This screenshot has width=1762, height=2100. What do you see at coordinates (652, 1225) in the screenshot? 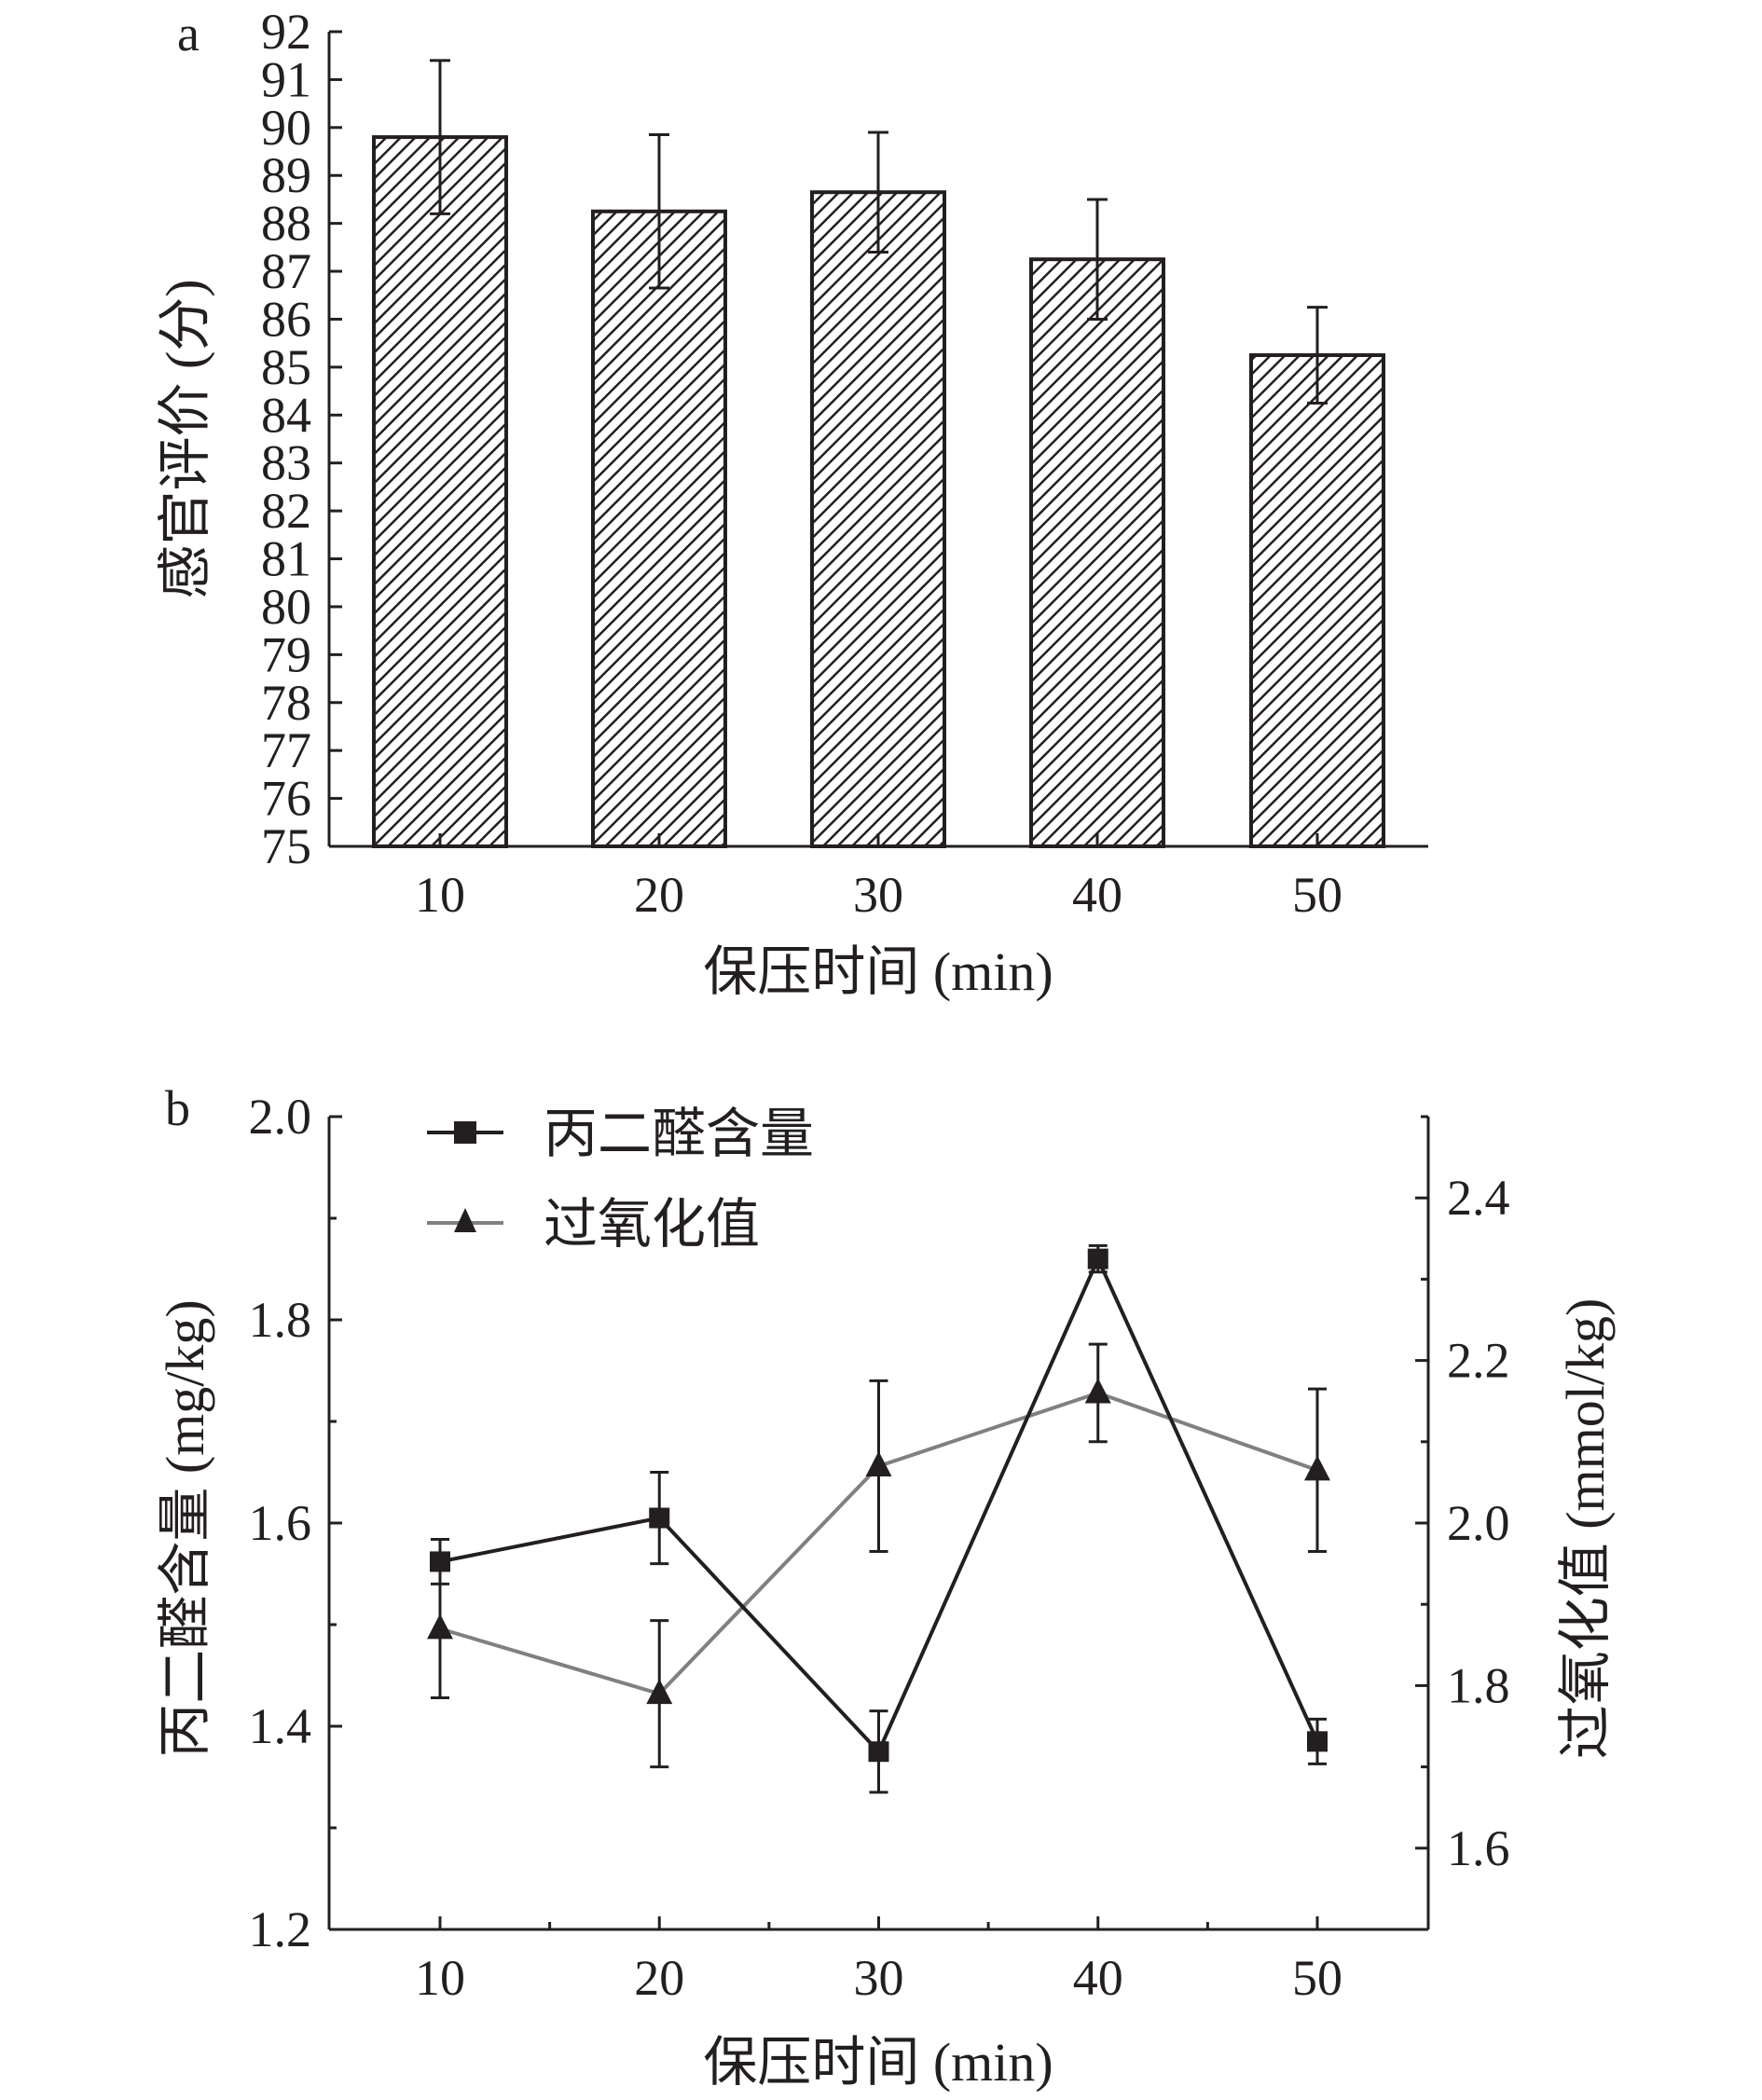
I see `legend-pov-label: 过氧化值` at bounding box center [652, 1225].